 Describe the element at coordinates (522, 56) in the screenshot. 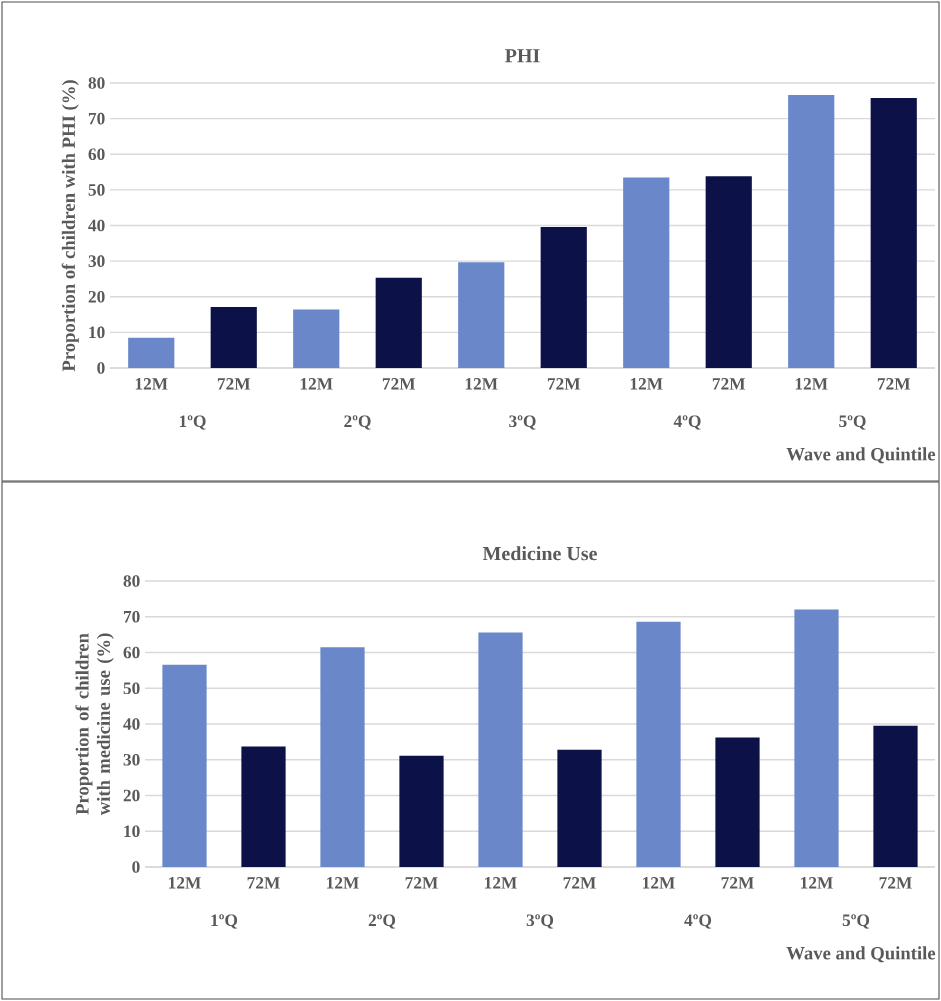

I see `chart-title: PHI` at that location.